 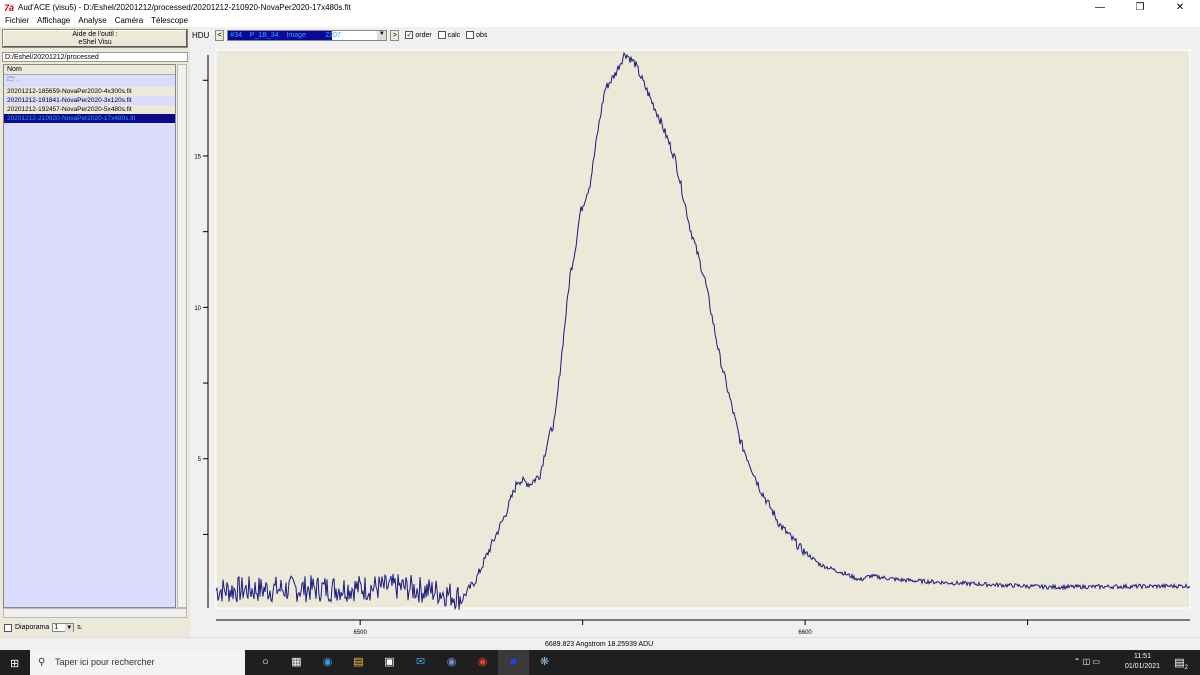 What do you see at coordinates (18, 79) in the screenshot?
I see `parent-label: ..` at bounding box center [18, 79].